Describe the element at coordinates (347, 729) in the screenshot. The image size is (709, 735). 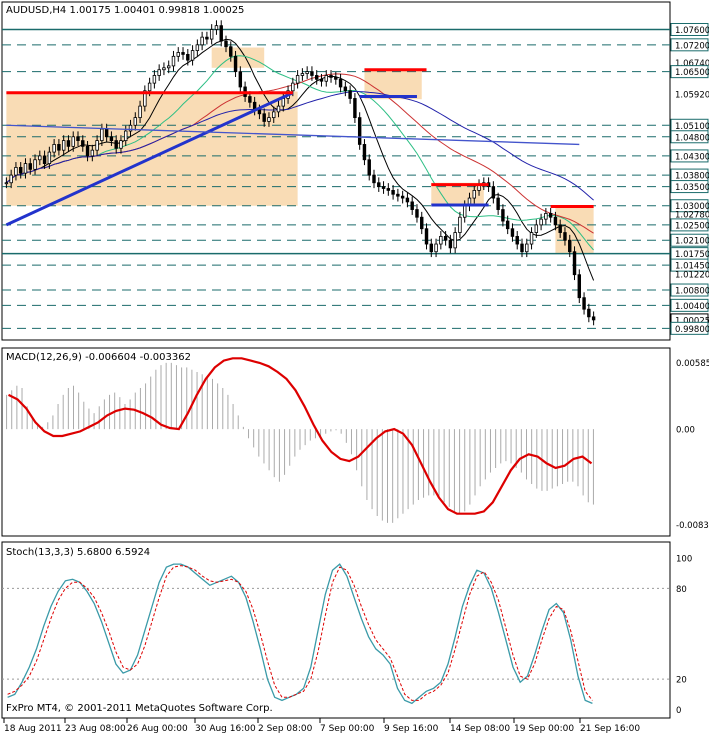
I see `time-axis-label-5: 7 Sep 00:00` at that location.